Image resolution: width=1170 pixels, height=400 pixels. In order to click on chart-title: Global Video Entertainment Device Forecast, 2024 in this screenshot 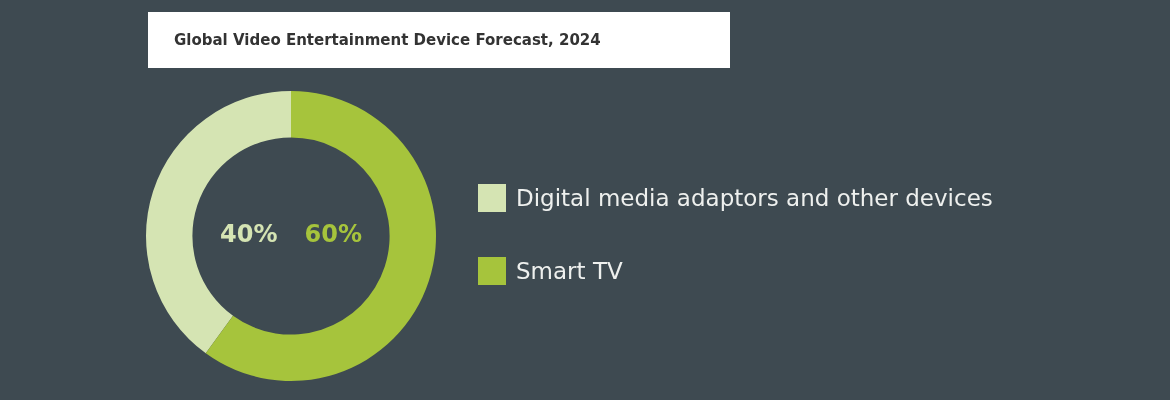, I will do `click(439, 40)`.